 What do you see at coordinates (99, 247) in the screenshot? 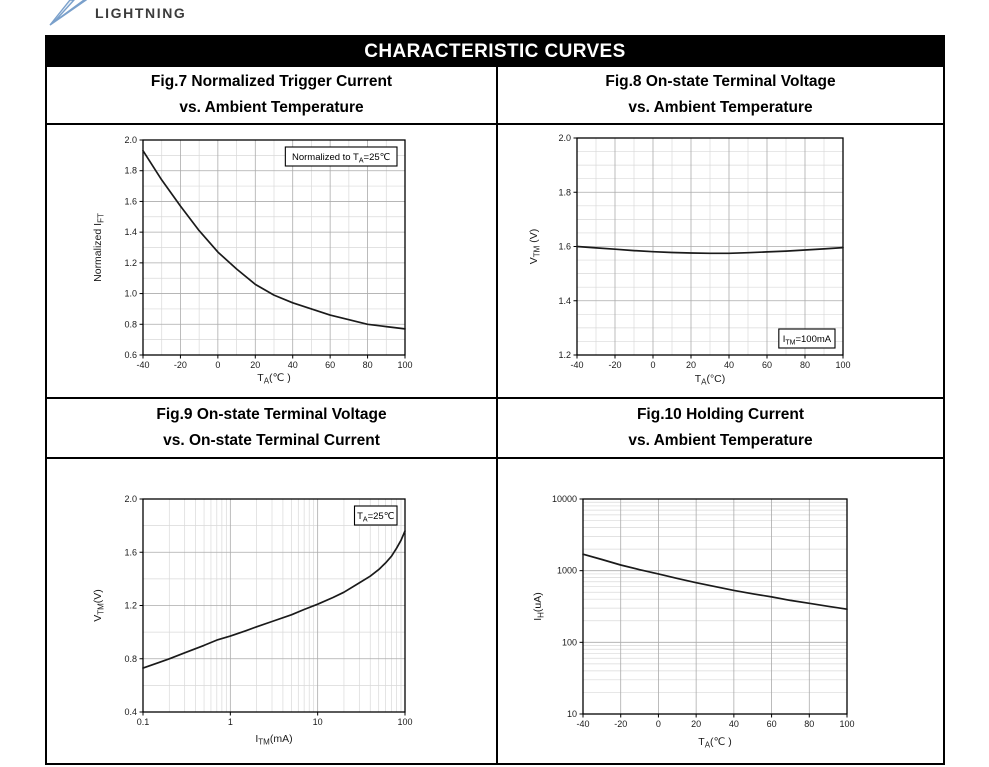
I see `svg-text: Normalized IFT` at bounding box center [99, 247].